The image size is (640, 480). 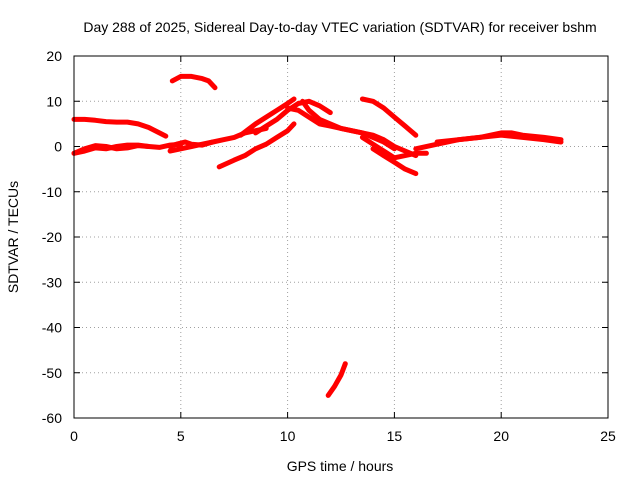 I want to click on x-tick-label: 5, so click(x=181, y=436).